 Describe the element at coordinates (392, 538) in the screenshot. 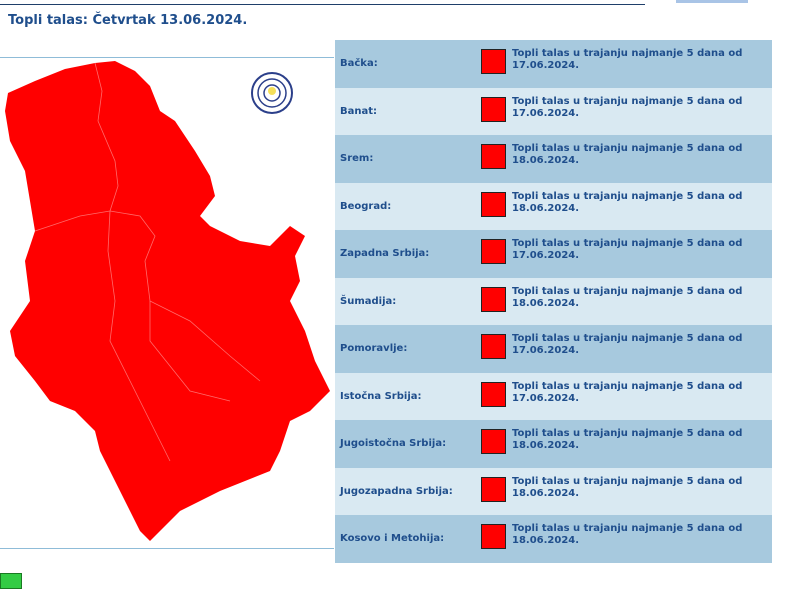

I see `region-name: Kosovo i Metohija:` at that location.